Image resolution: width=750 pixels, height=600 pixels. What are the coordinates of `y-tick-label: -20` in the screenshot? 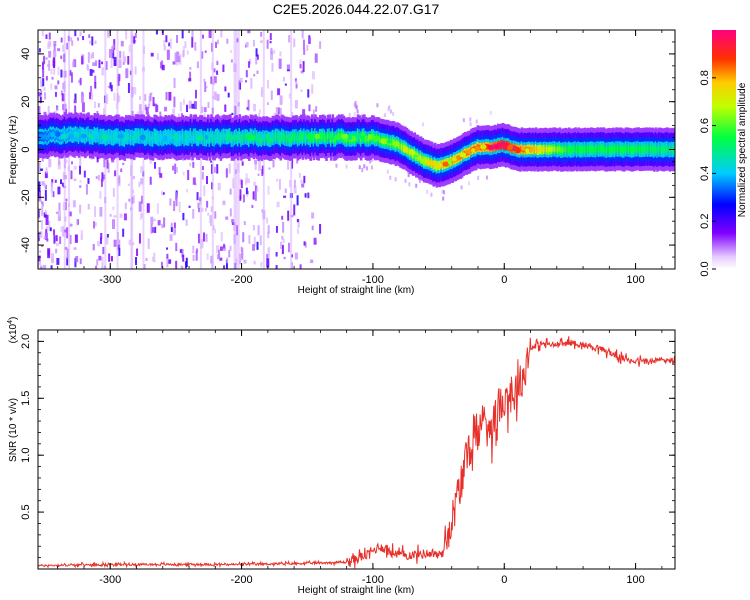 It's located at (26, 197).